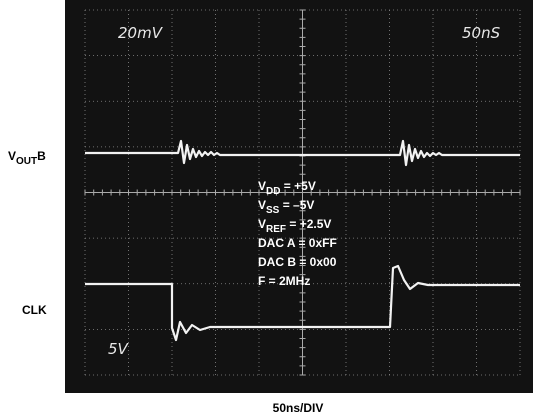 The height and width of the screenshot is (418, 539). I want to click on rest: B, so click(41, 156).